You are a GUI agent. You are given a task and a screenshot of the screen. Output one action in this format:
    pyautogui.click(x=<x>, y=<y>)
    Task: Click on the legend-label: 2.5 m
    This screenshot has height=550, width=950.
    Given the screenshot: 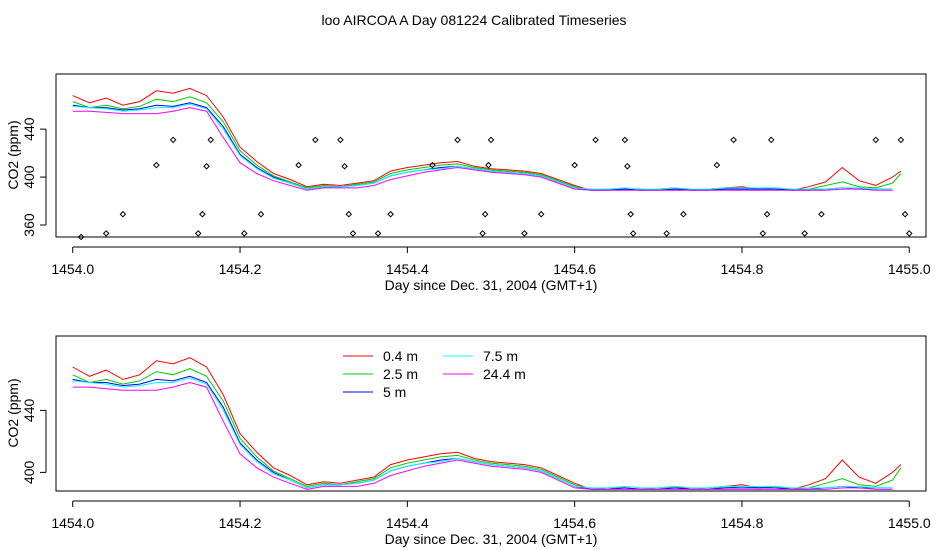 What is the action you would take?
    pyautogui.click(x=400, y=374)
    